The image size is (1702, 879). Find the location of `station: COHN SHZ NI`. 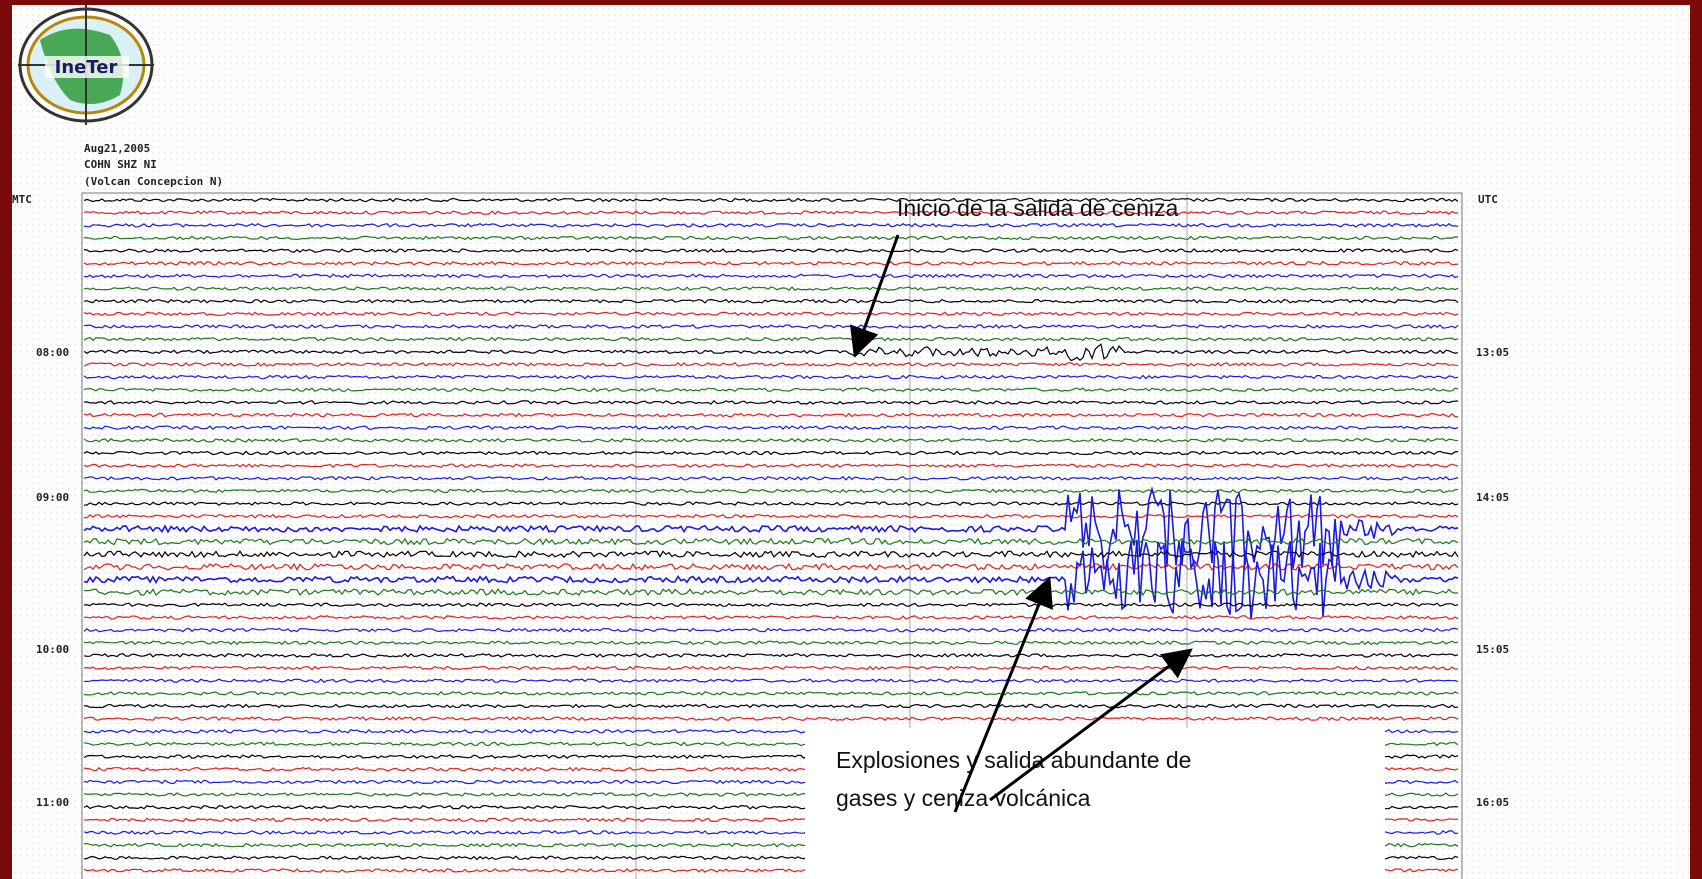

station: COHN SHZ NI is located at coordinates (120, 164).